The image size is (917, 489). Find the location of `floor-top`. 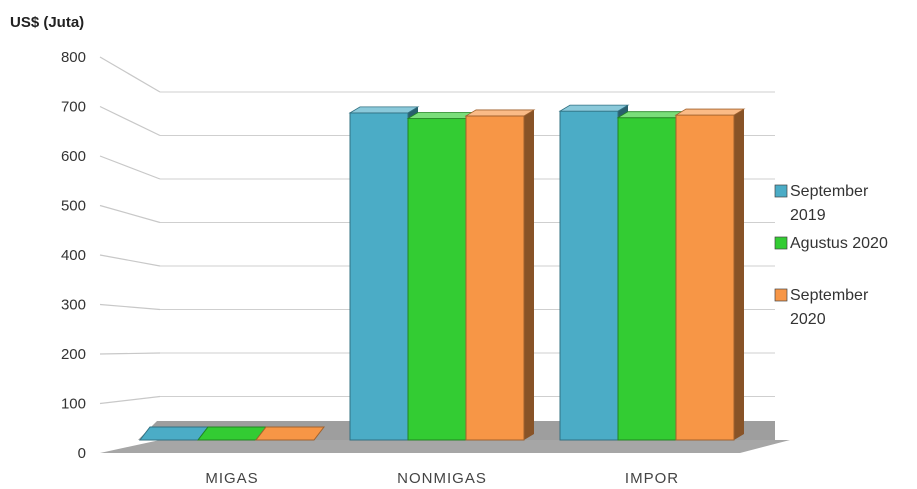

floor-top is located at coordinates (445, 446).